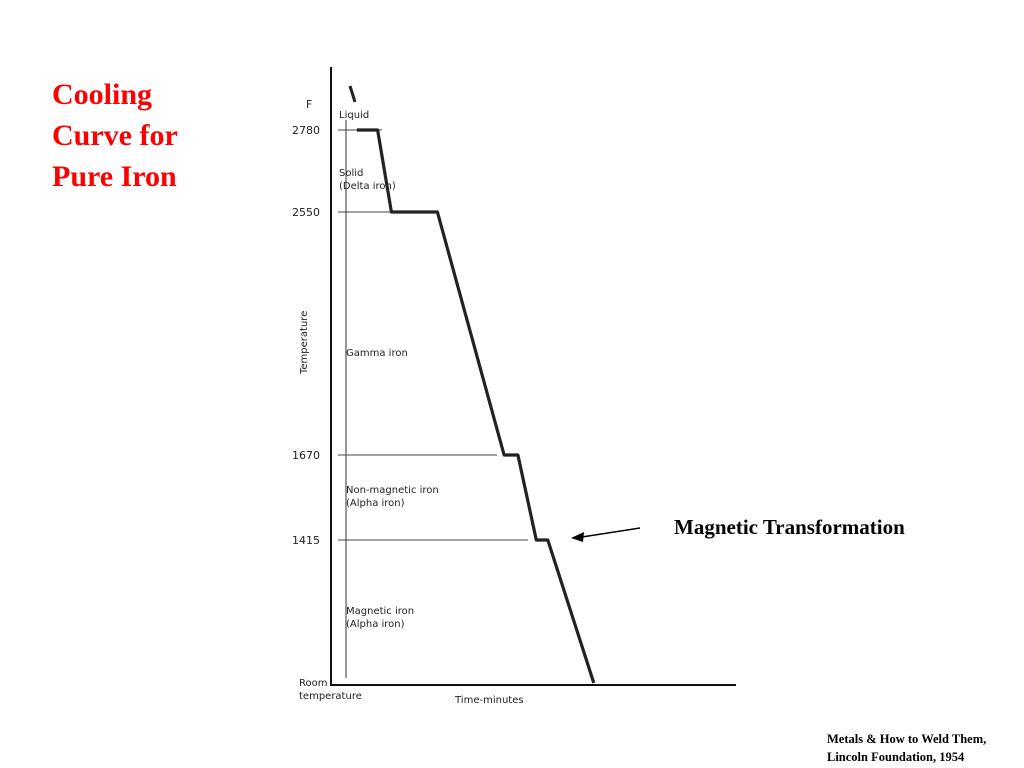  Describe the element at coordinates (309, 104) in the screenshot. I see `y-unit-label: F` at that location.